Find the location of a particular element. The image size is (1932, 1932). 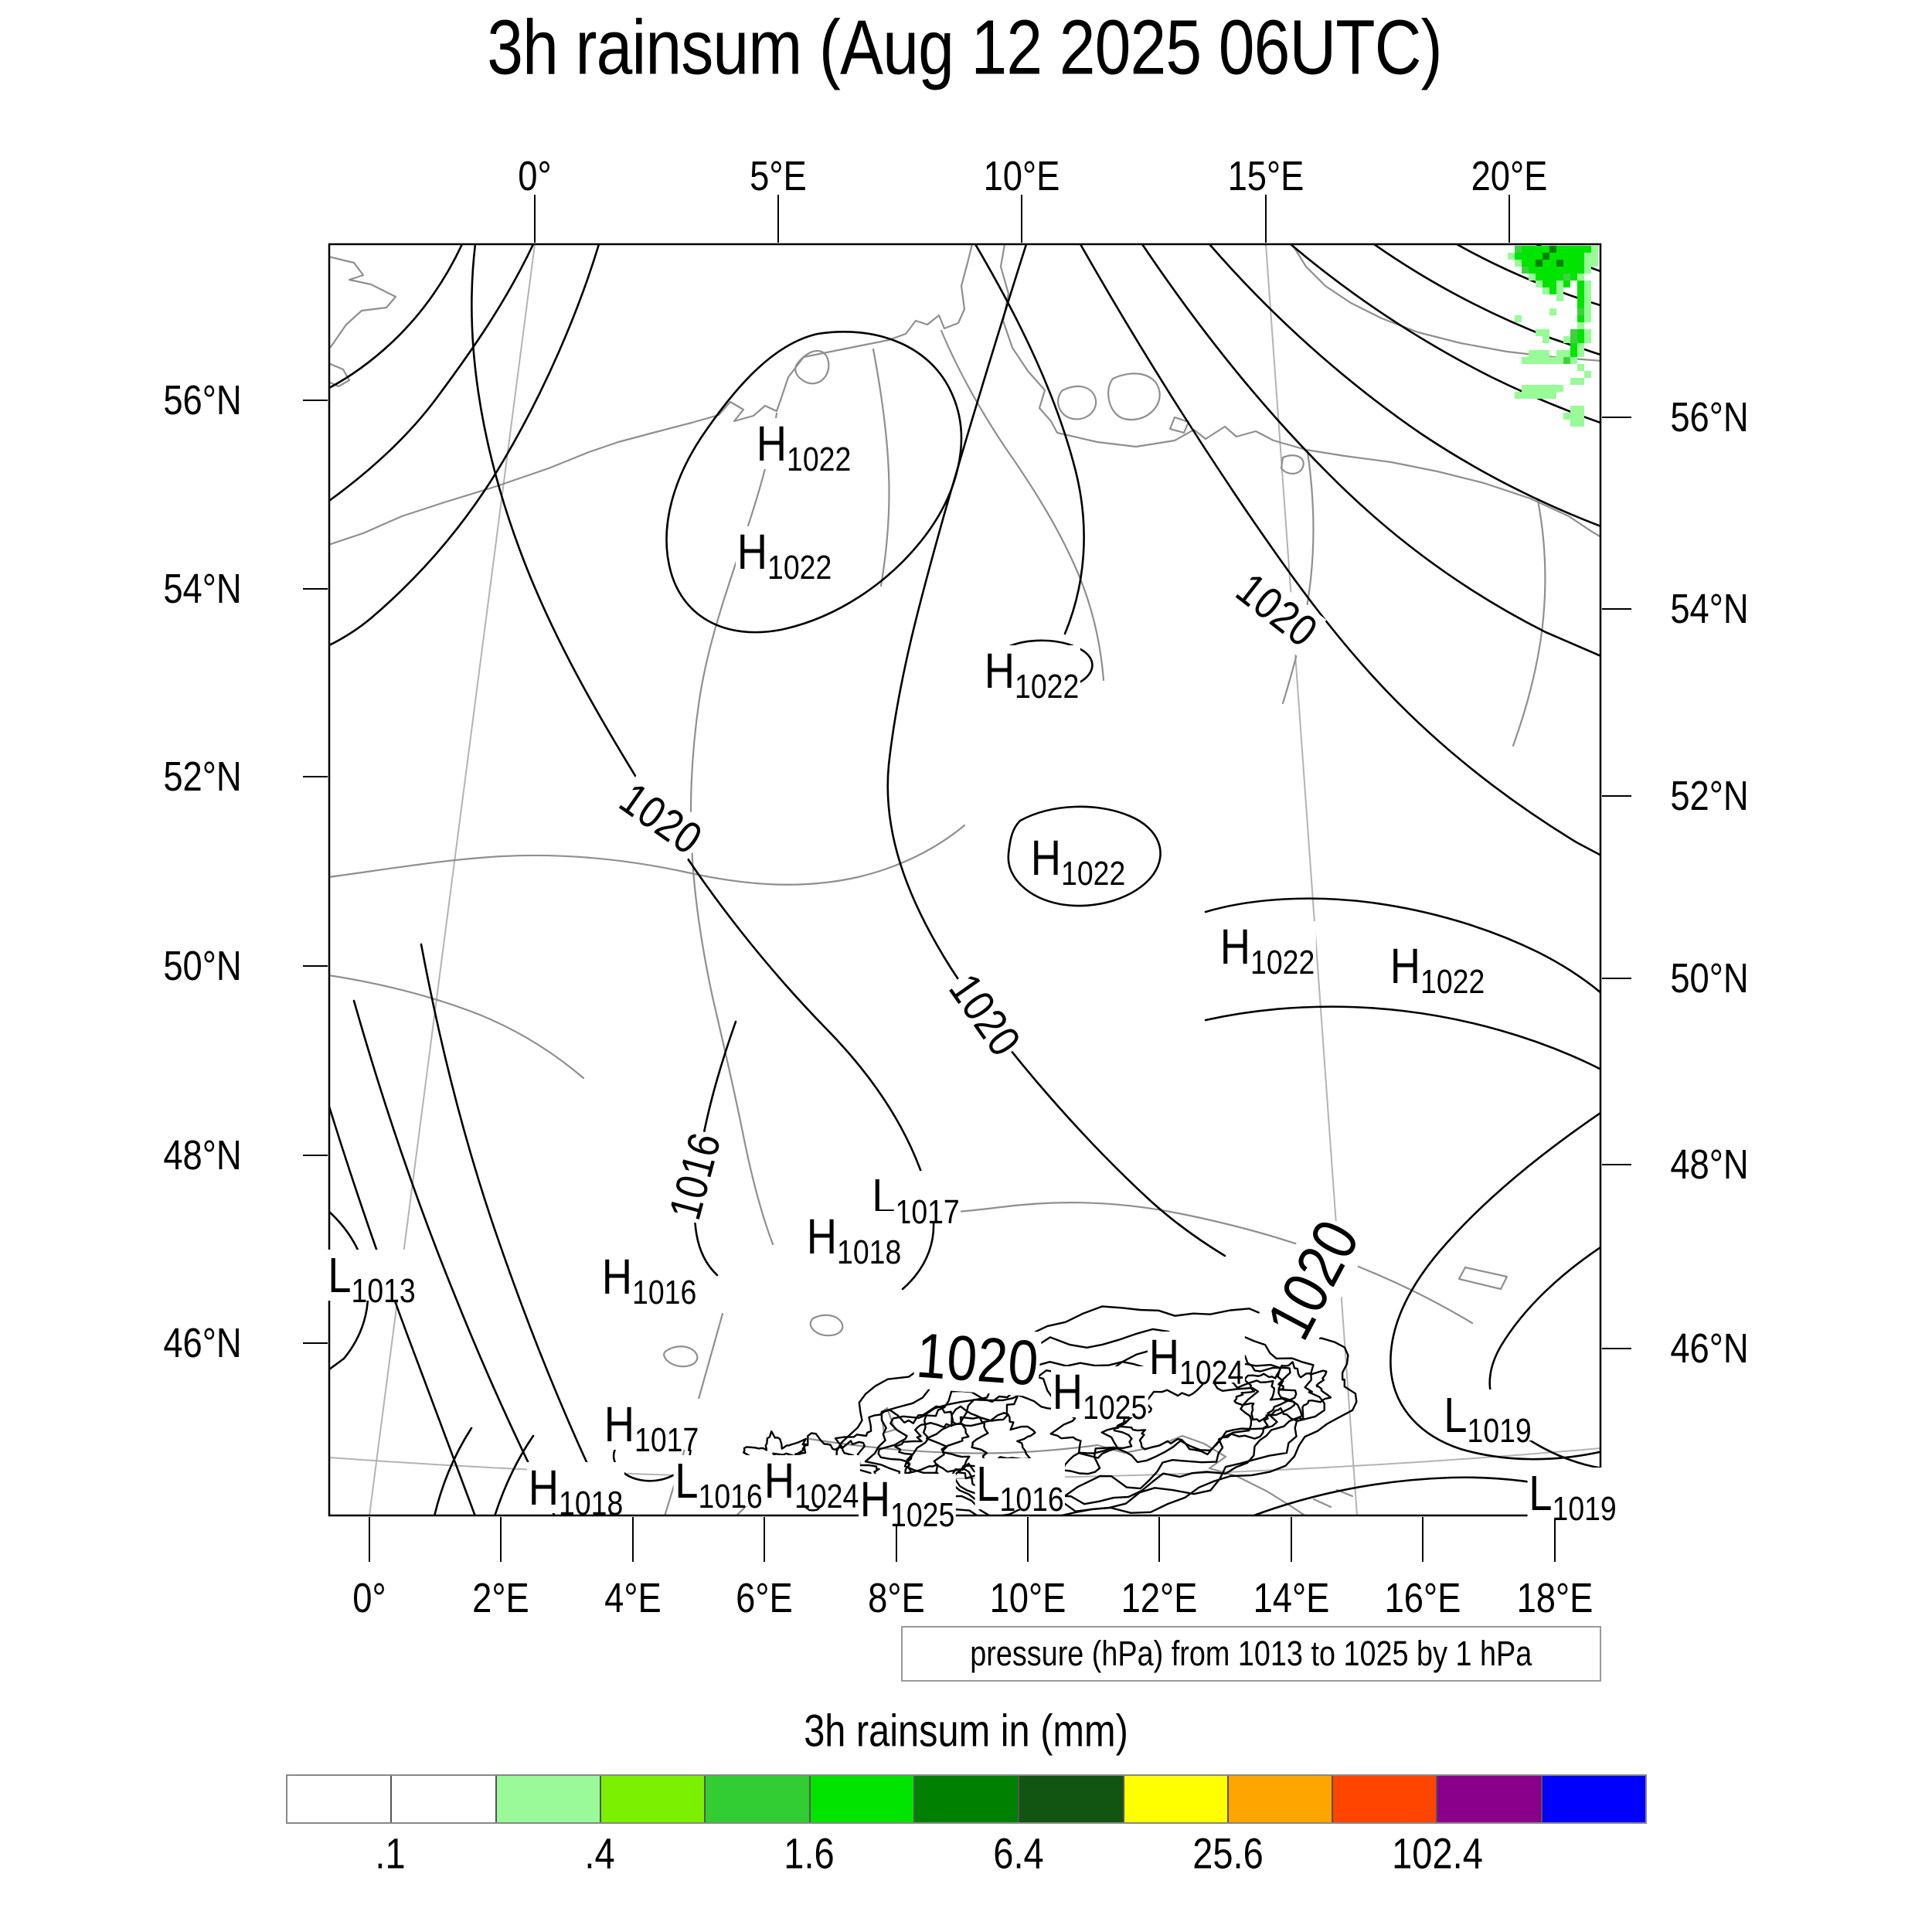

page-title: 3h rainsum (Aug 12 2025 06UTC) is located at coordinates (964, 47).